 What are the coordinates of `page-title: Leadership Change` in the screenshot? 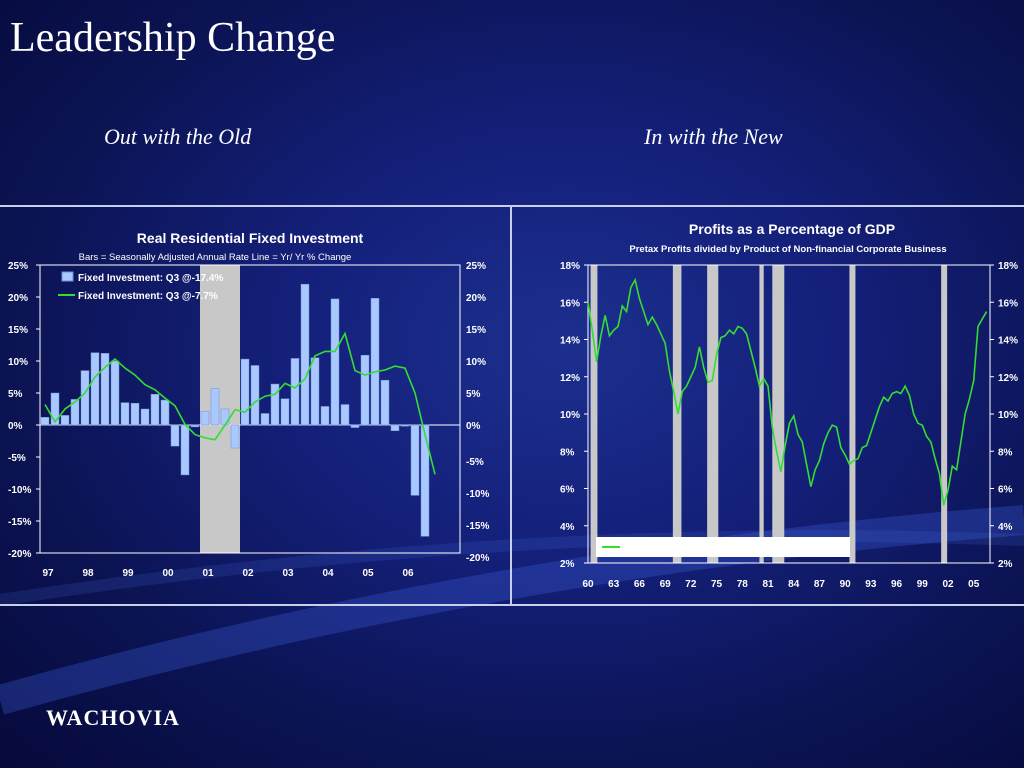 It's located at (173, 38).